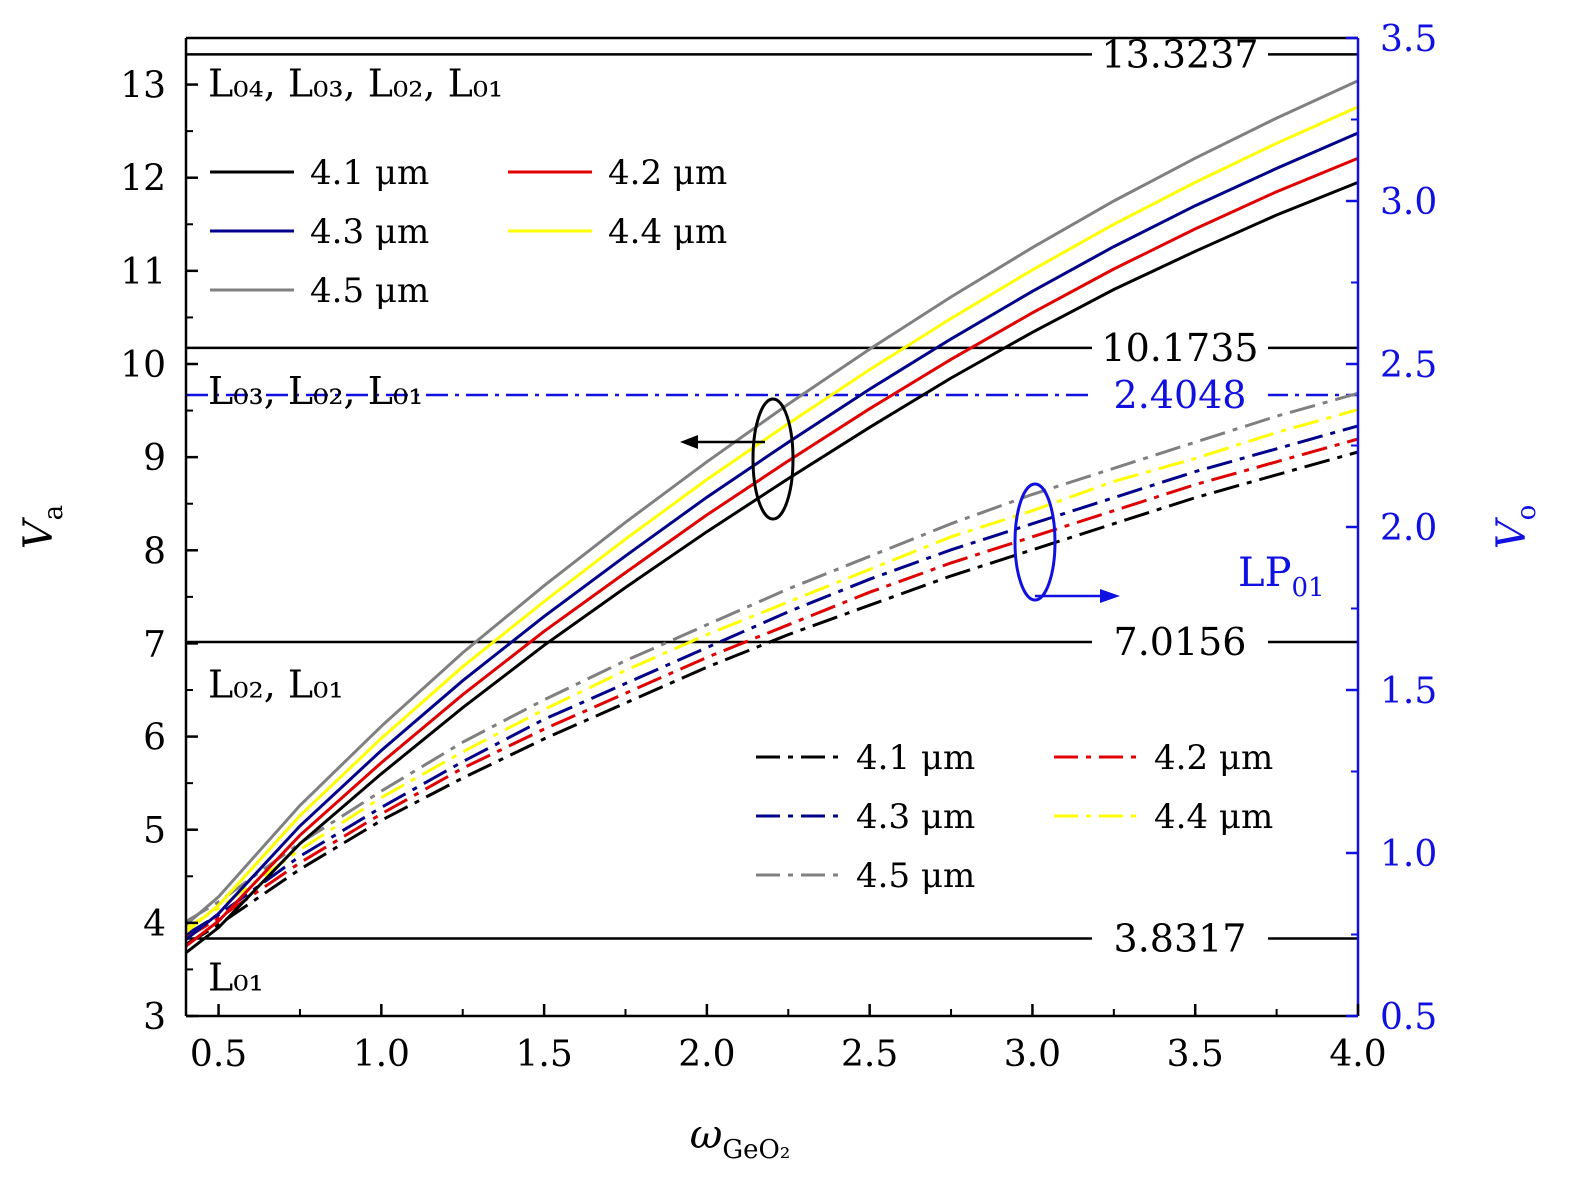 The width and height of the screenshot is (1575, 1181). I want to click on legend-bottom-label-4: 4.5 μm, so click(915, 876).